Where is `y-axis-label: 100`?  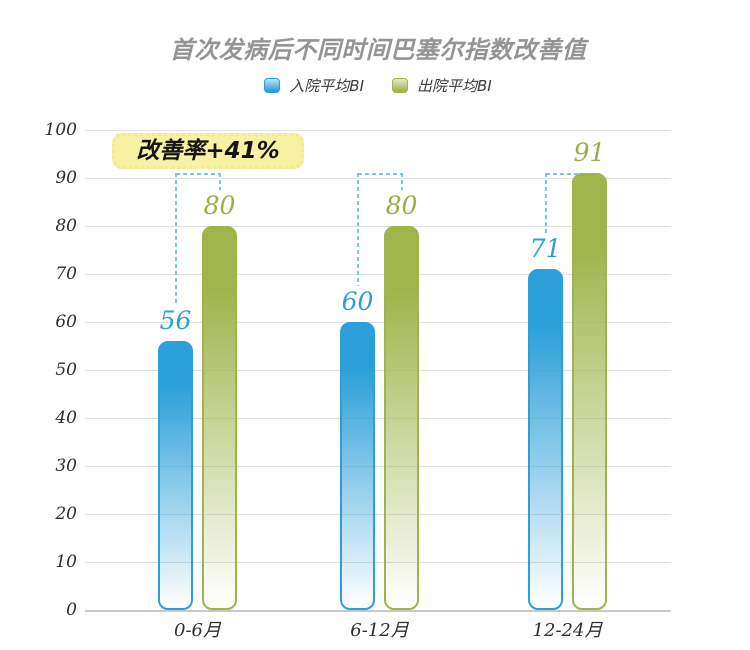 y-axis-label: 100 is located at coordinates (60, 130).